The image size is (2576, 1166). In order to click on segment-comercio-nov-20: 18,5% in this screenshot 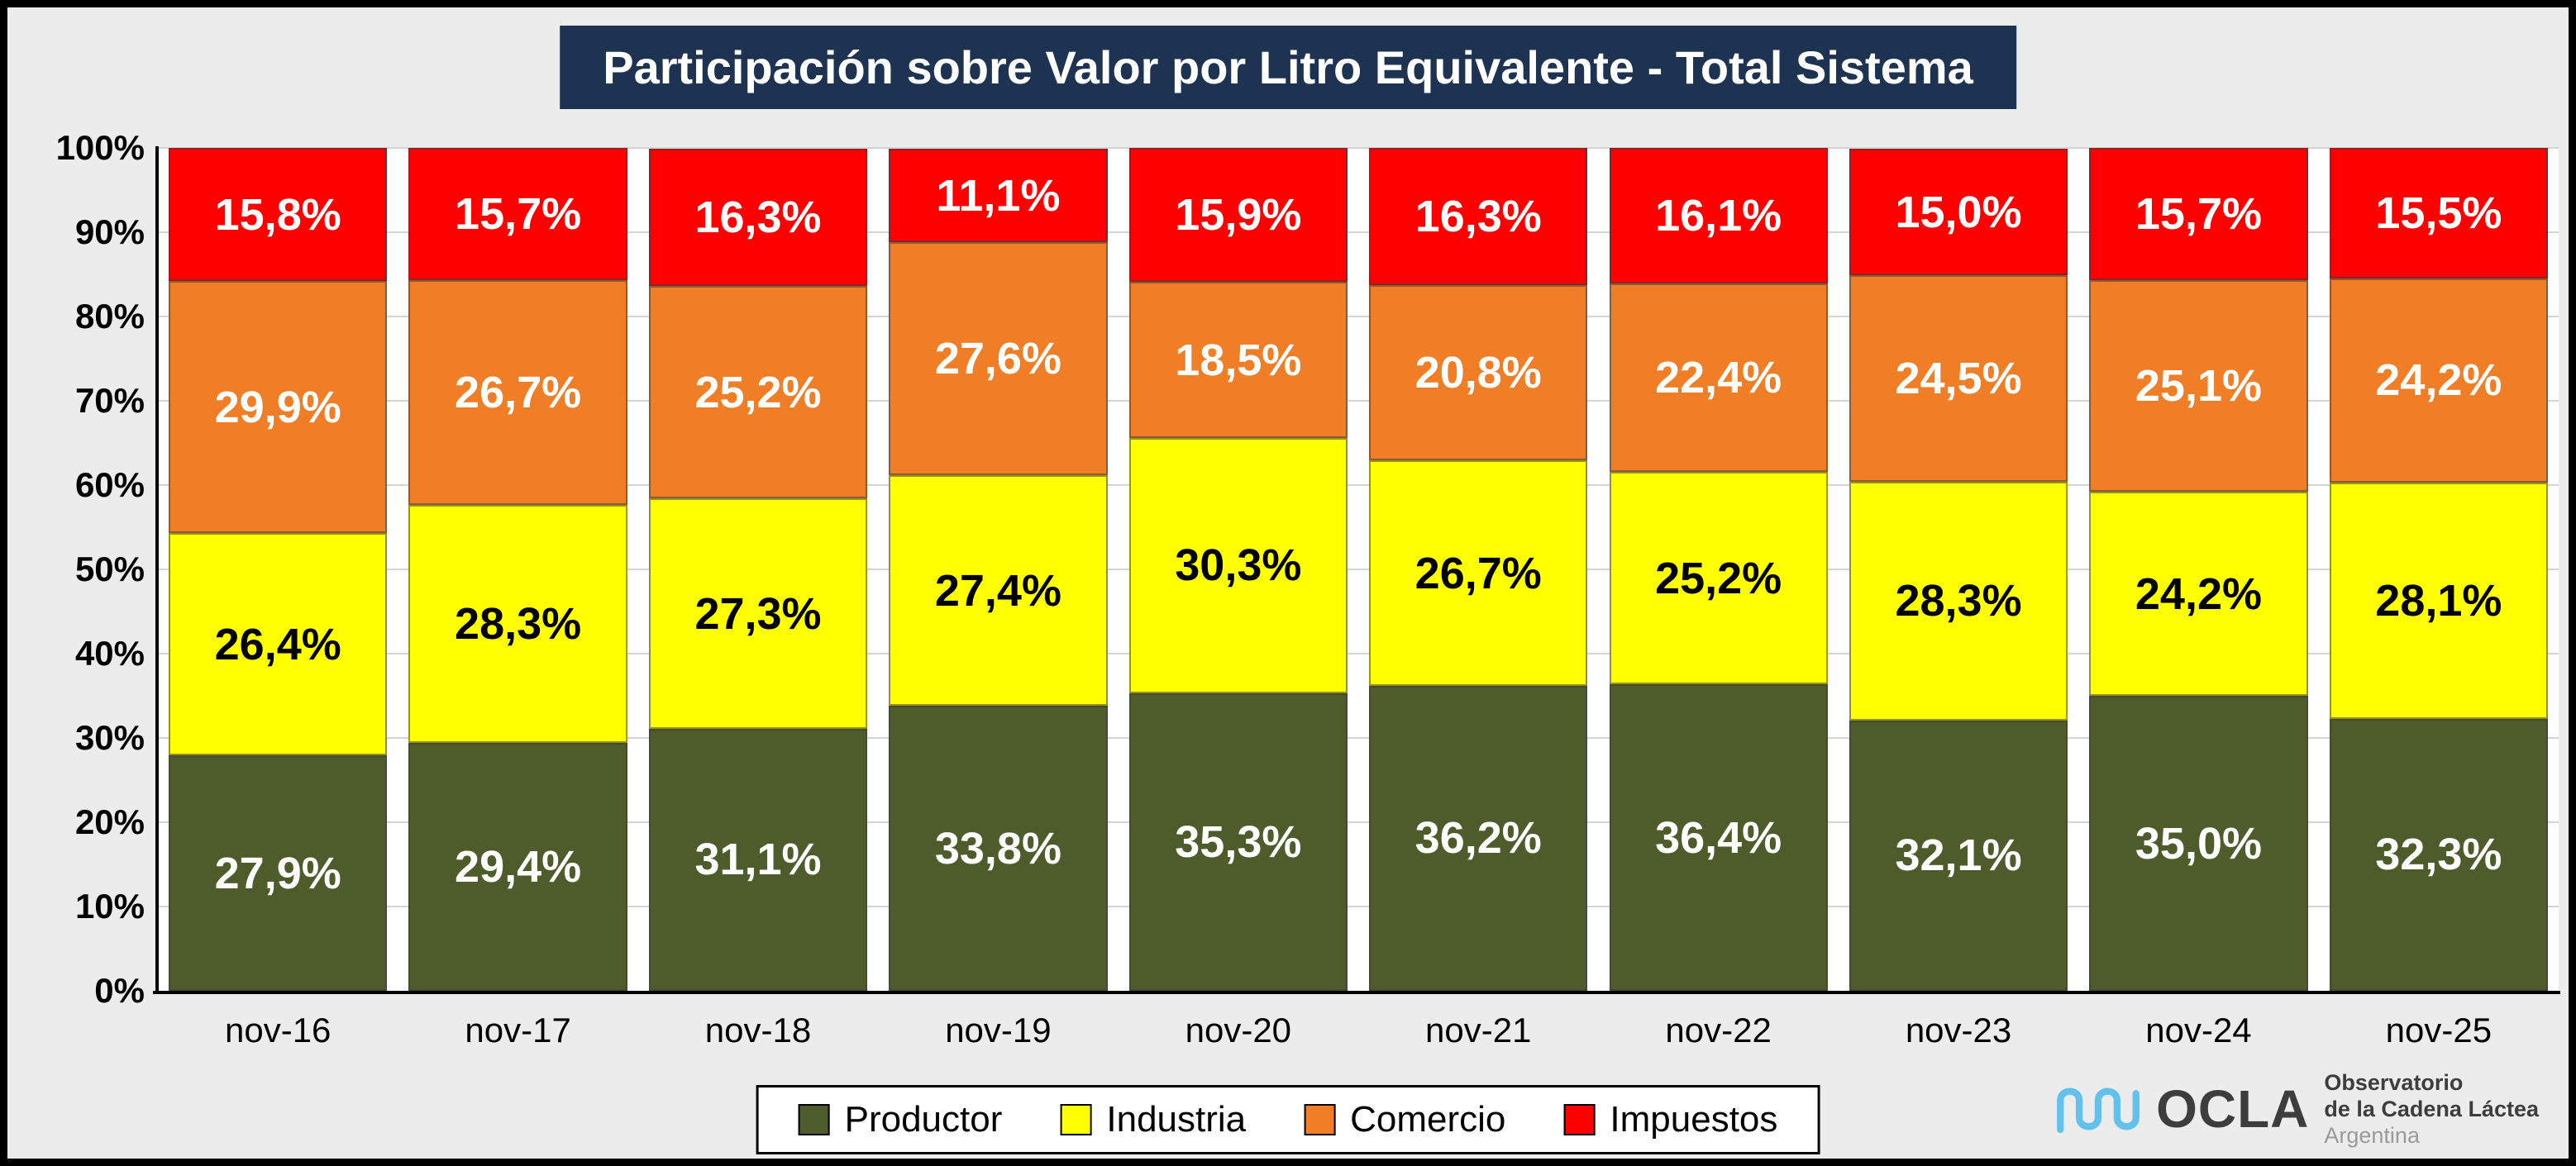, I will do `click(1238, 360)`.